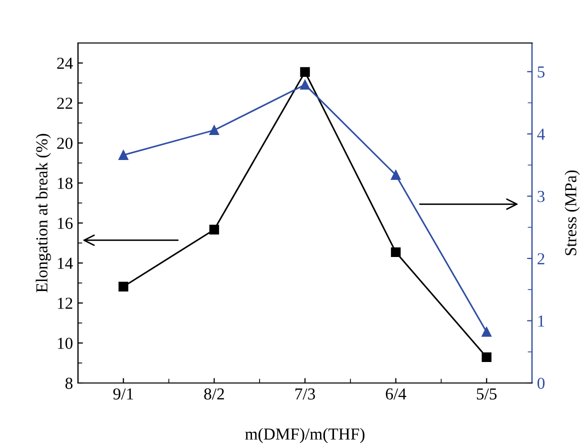 The width and height of the screenshot is (584, 444). I want to click on x-tick-label: 7/3, so click(305, 394).